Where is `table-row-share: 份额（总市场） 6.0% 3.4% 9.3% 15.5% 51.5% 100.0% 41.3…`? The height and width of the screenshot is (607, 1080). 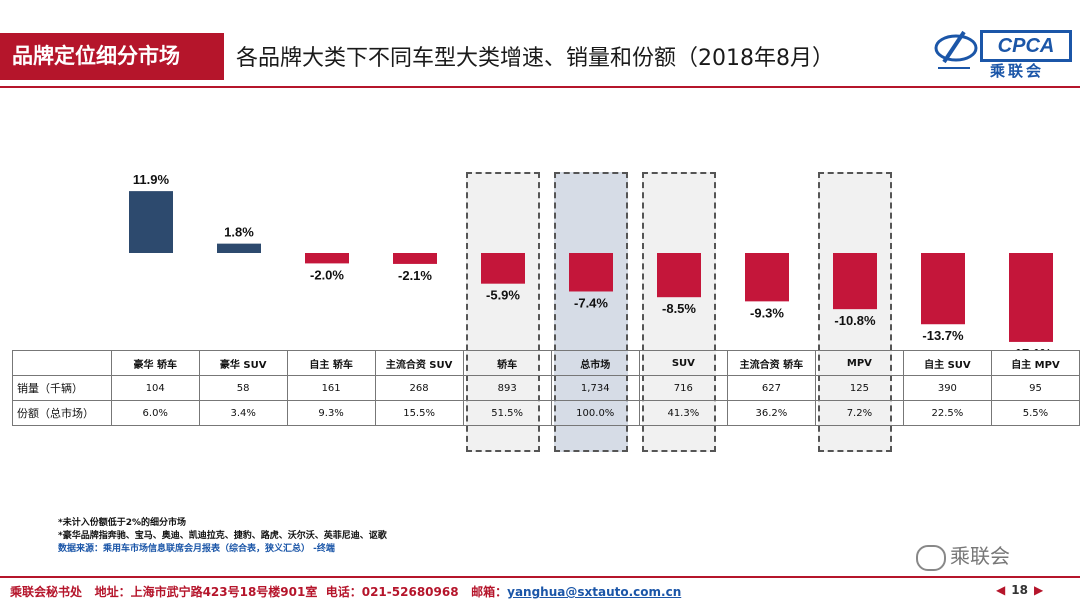
table-row-share: 份额（总市场） 6.0% 3.4% 9.3% 15.5% 51.5% 100.0% 41.3… is located at coordinates (546, 413).